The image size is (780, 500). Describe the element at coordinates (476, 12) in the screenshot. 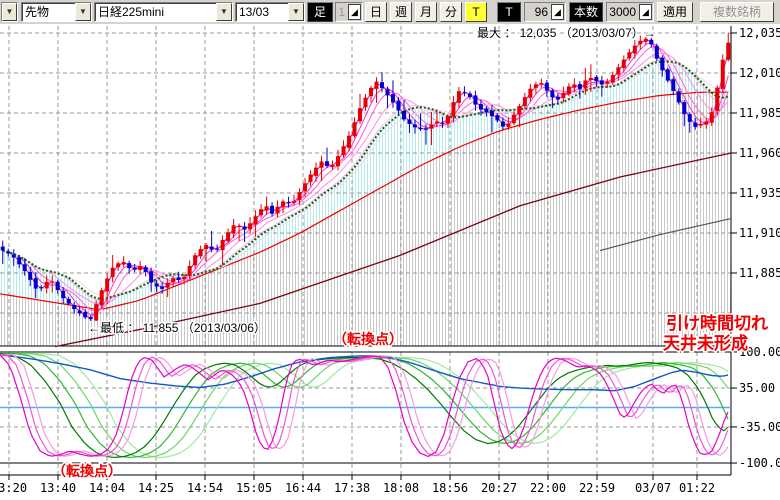

I see `period-tick-button: T` at that location.